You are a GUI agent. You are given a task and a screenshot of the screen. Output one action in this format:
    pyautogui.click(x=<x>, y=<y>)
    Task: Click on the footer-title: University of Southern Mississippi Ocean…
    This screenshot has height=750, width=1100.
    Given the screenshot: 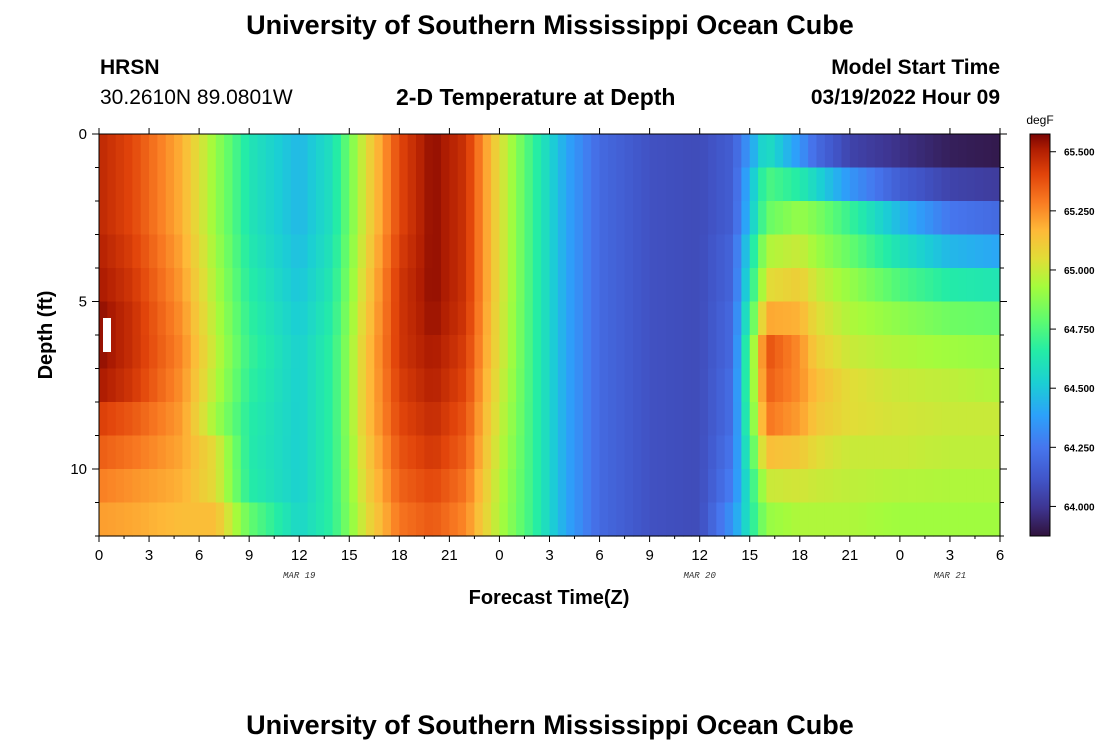 What is the action you would take?
    pyautogui.click(x=550, y=725)
    